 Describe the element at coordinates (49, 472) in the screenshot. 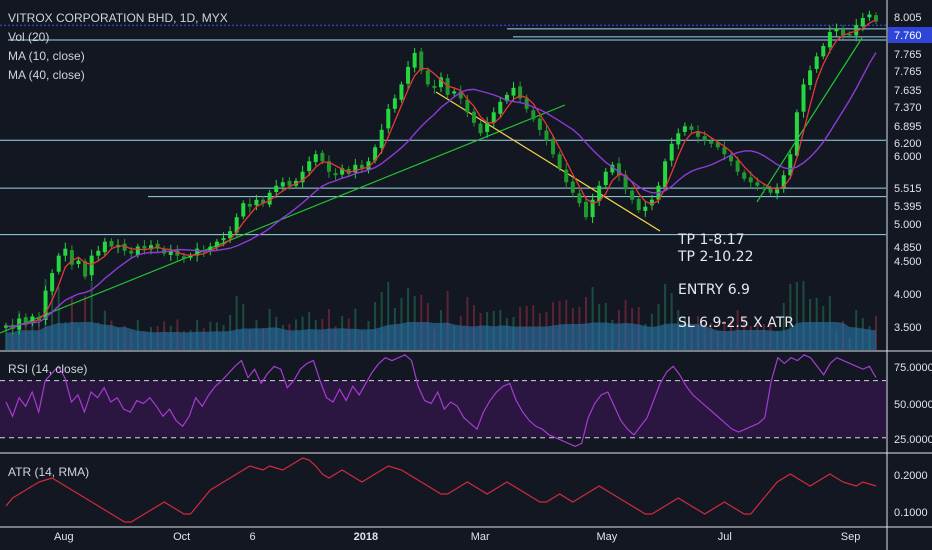

I see `atr-title: ATR (14, RMA)` at that location.